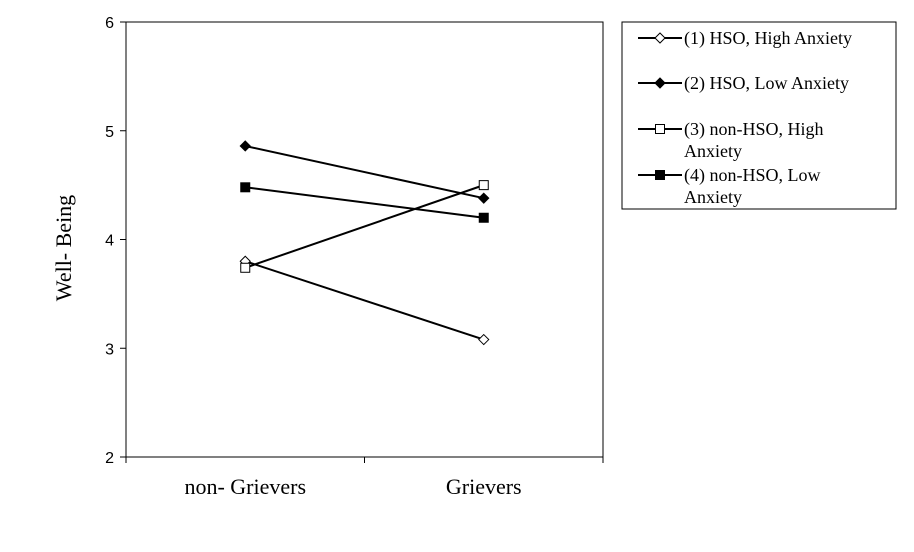 This screenshot has height=552, width=914. I want to click on legend-item: (2) HSO, Low Anxiety, so click(743, 83).